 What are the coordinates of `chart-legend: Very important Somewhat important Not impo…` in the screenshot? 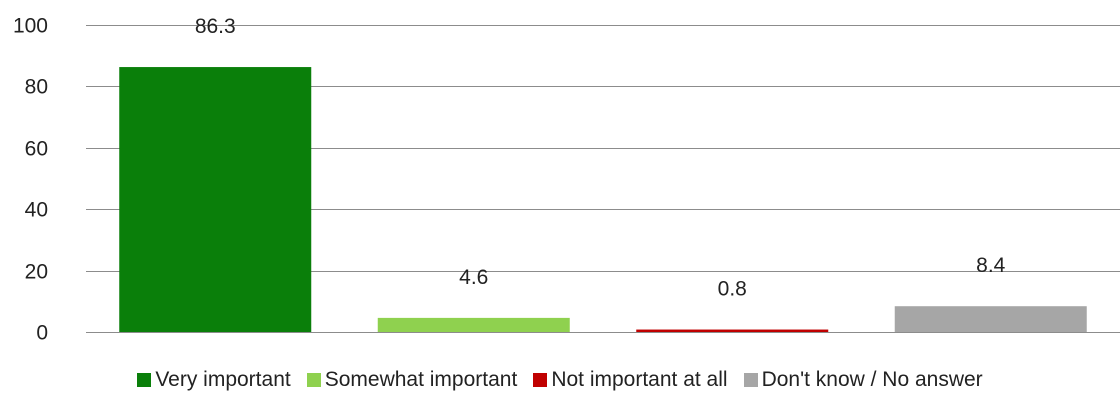 It's located at (560, 380).